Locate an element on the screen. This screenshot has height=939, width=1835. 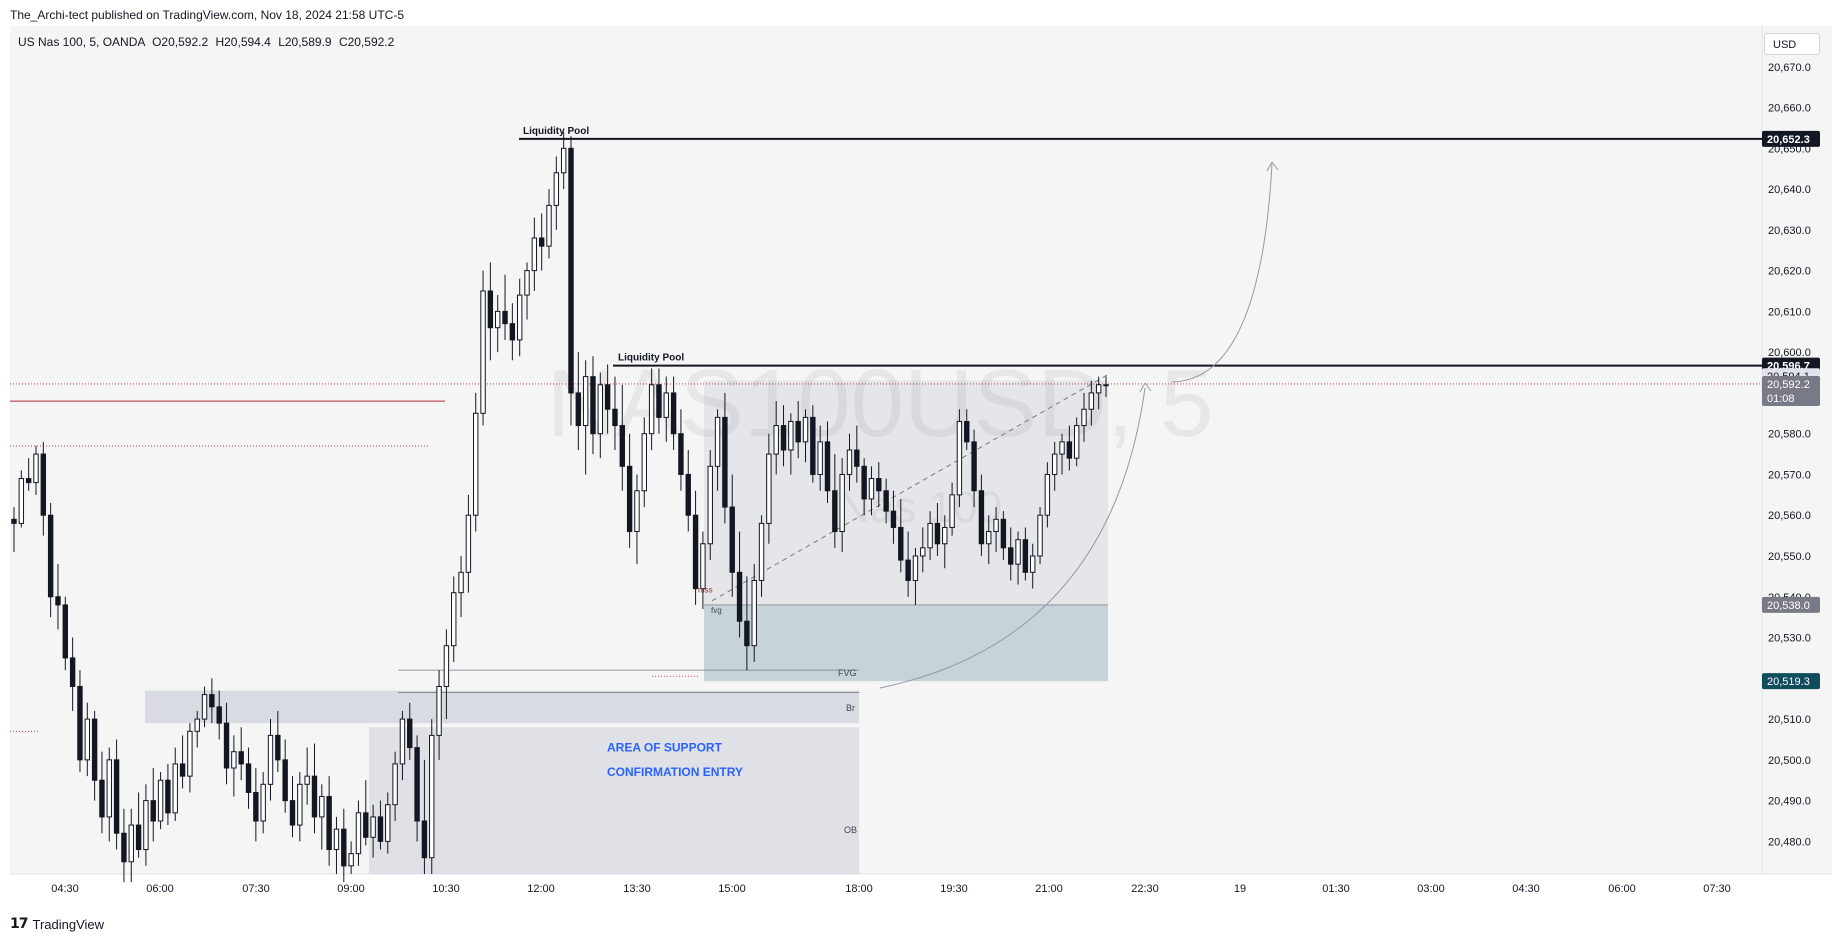
price-label-text: 20,519.3 is located at coordinates (1788, 682).